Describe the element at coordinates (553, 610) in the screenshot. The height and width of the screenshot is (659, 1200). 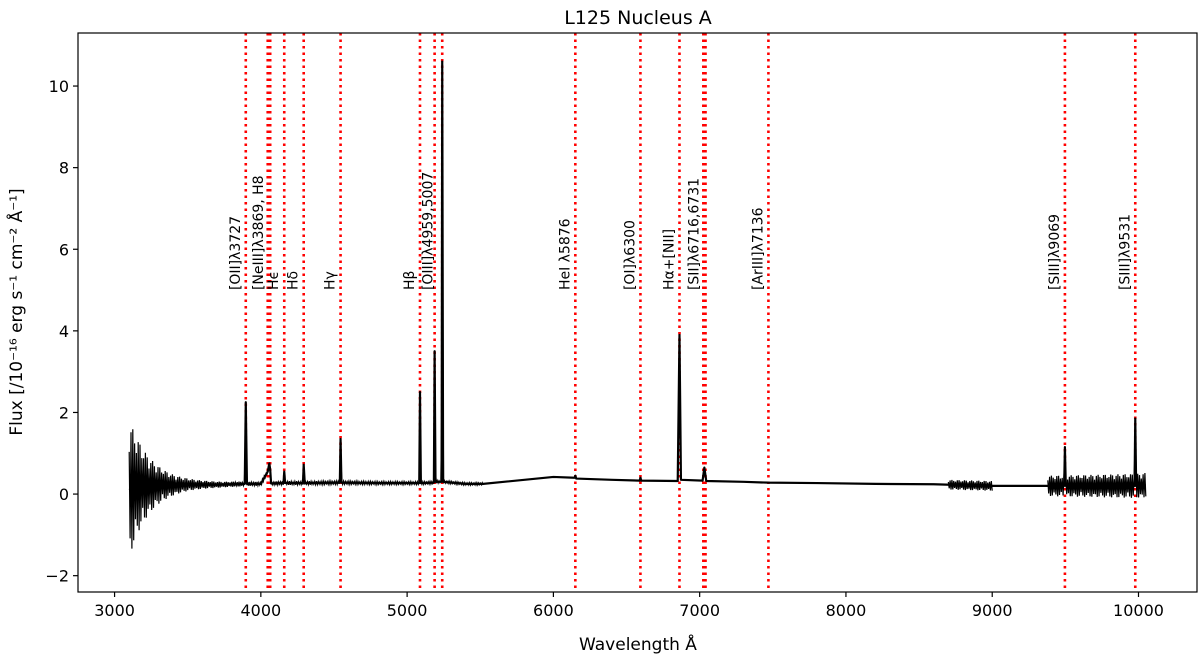
I see `x-tick-label: 6000` at that location.